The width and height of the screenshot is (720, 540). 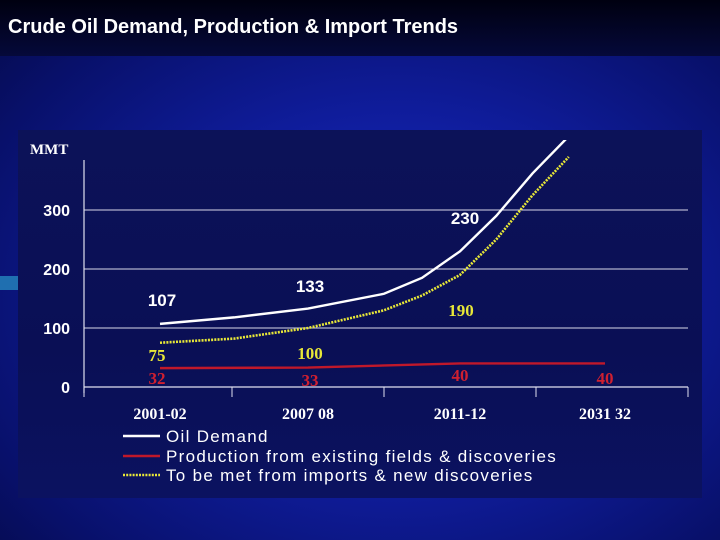 I want to click on data-label-1-1: 33, so click(x=310, y=380).